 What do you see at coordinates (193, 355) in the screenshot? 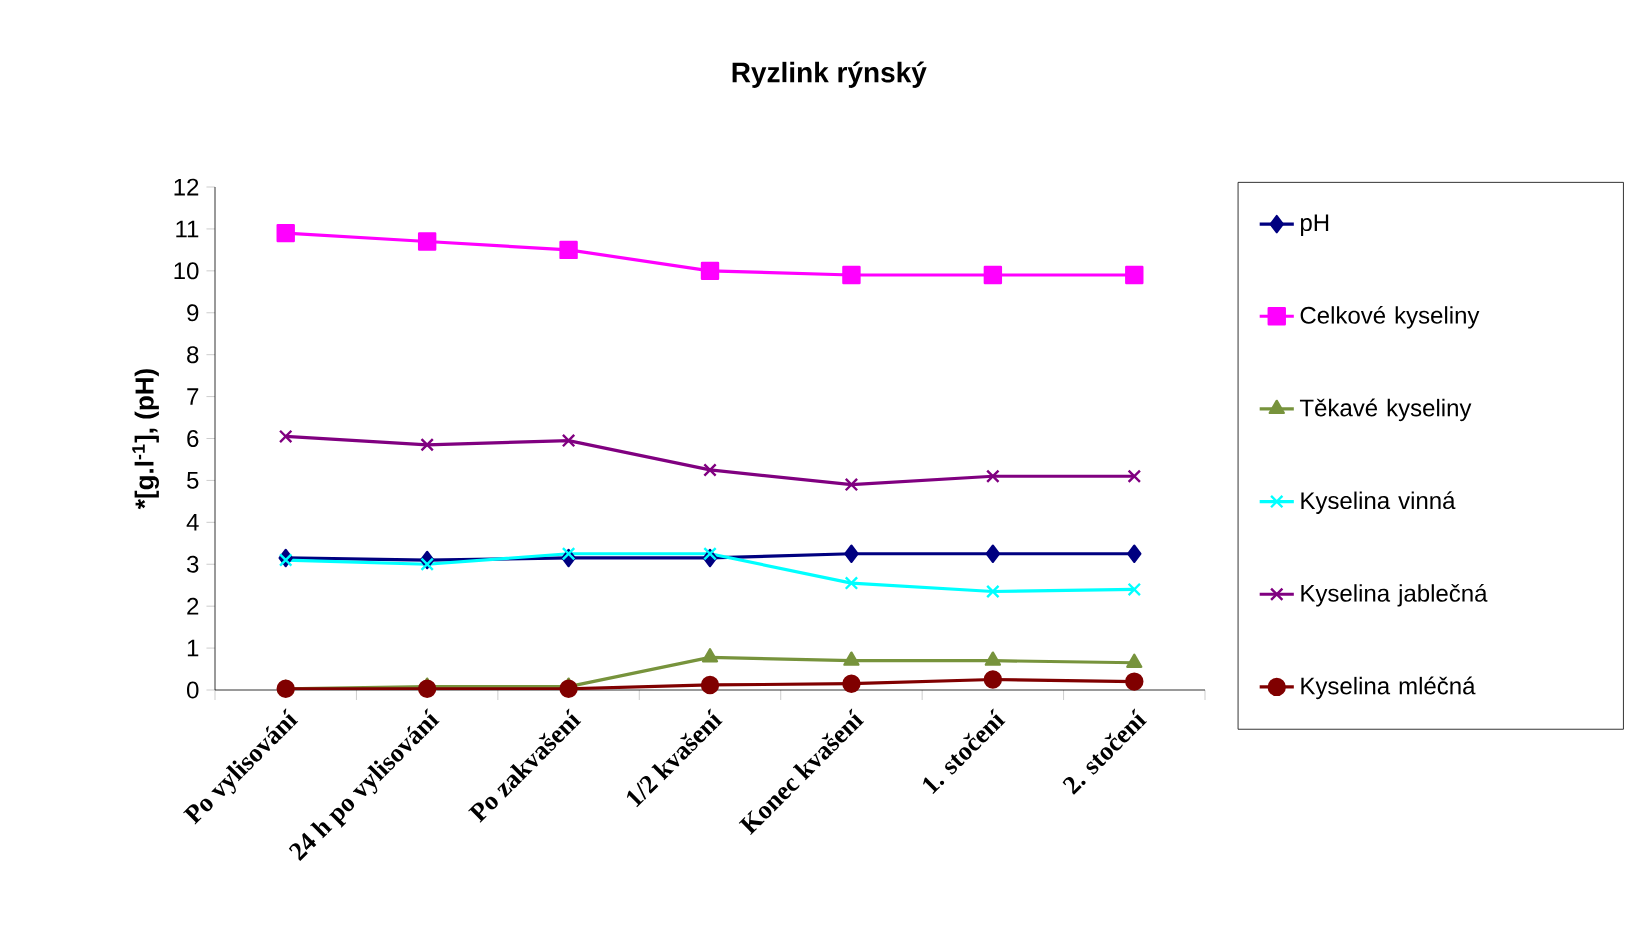
I see `y-tick-label: 8` at bounding box center [193, 355].